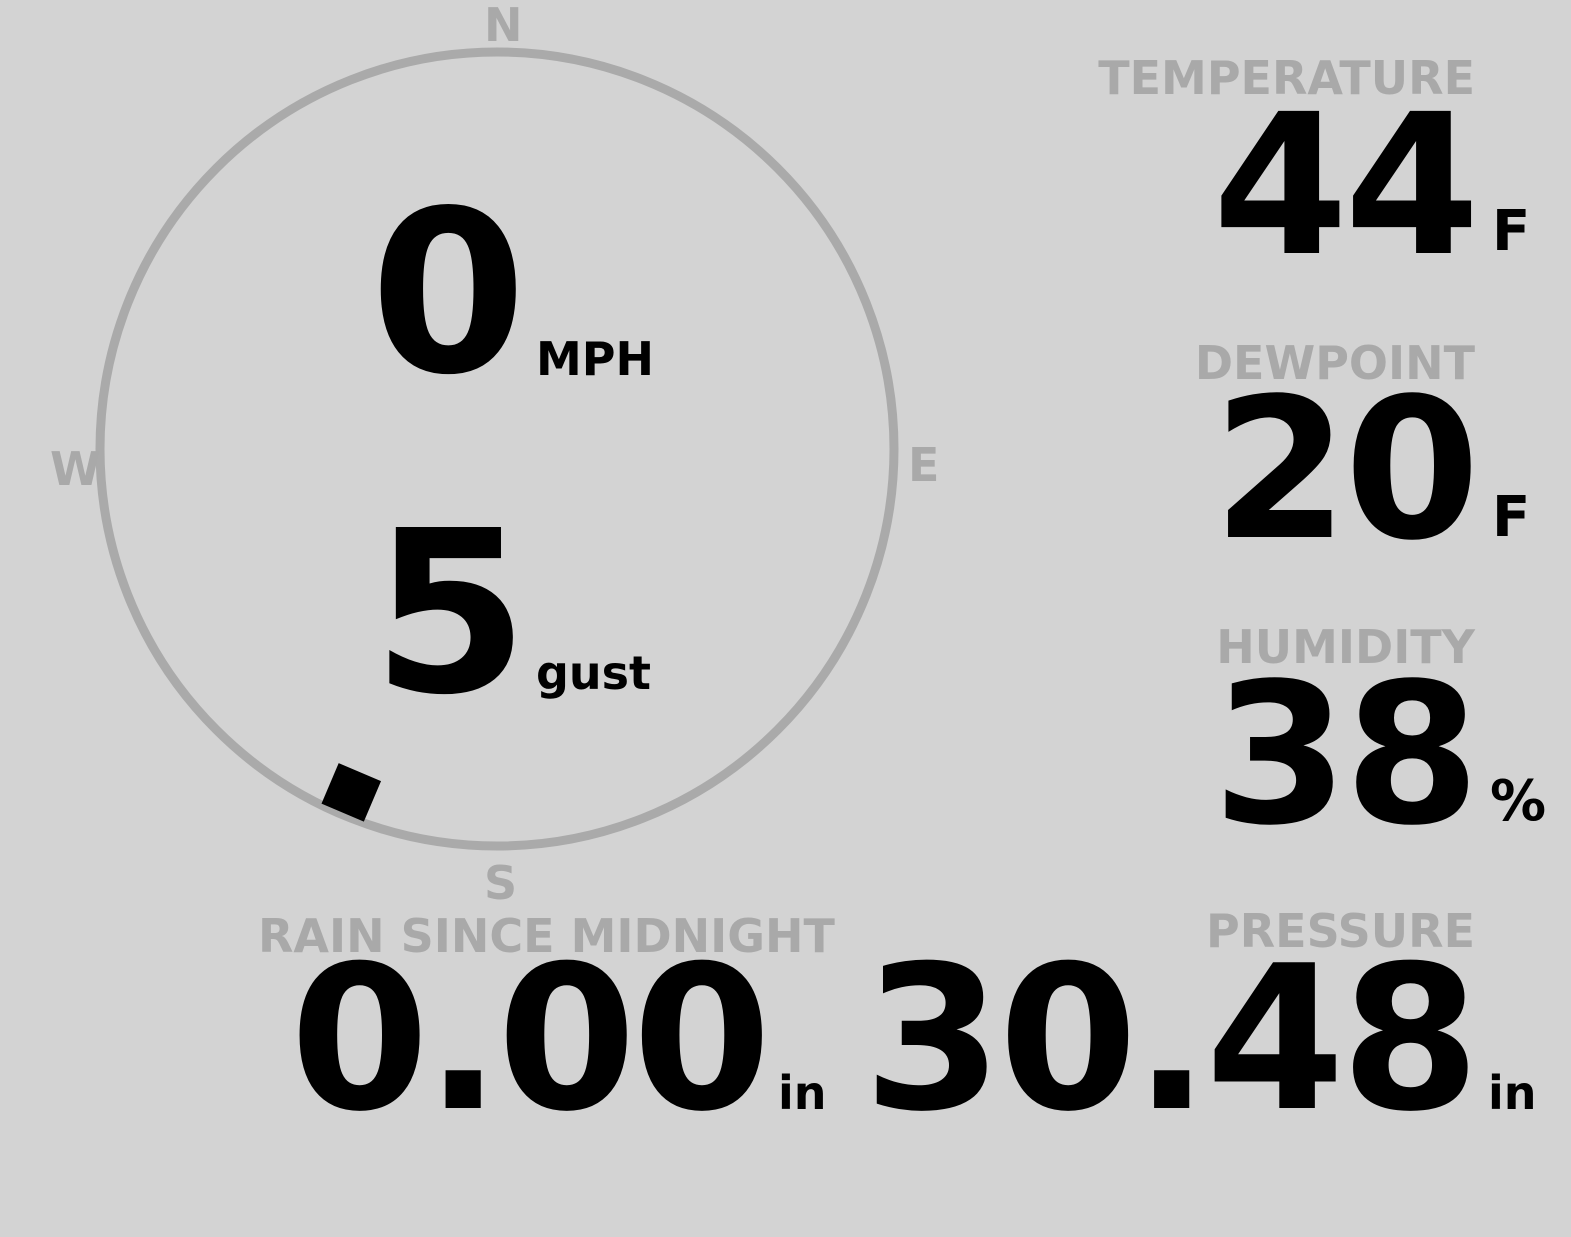 This screenshot has height=1237, width=1571. Describe the element at coordinates (450, 614) in the screenshot. I see `wind-gust-value: 5` at that location.